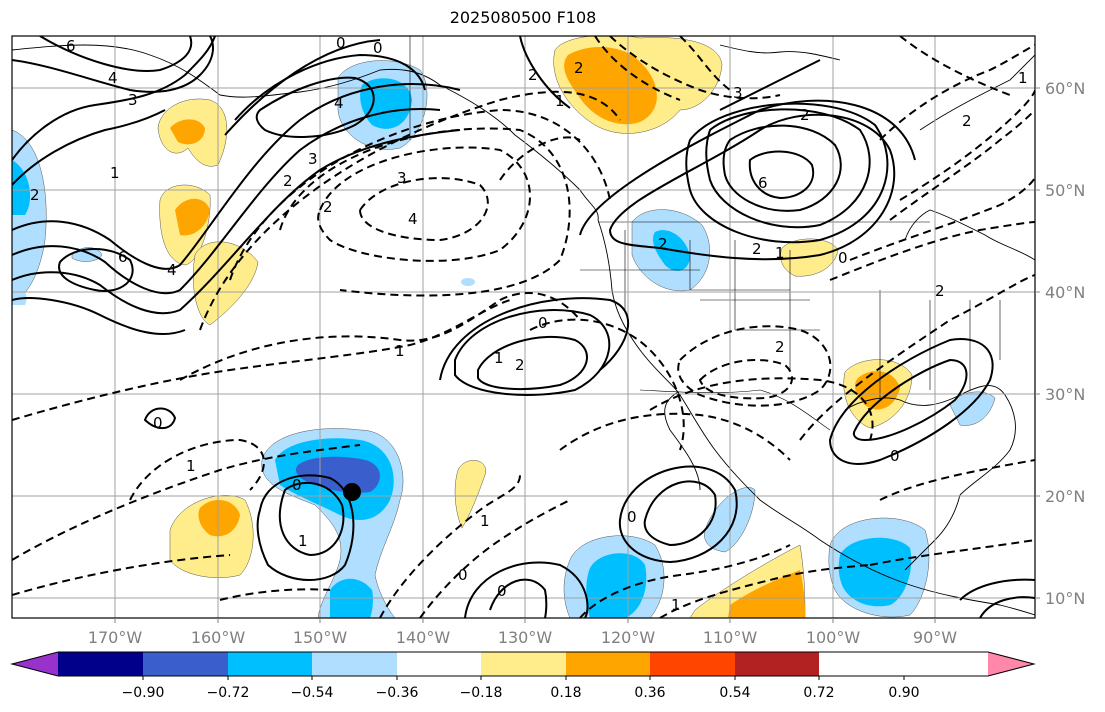 The image size is (1105, 712). I want to click on lon-label: 170°W, so click(115, 637).